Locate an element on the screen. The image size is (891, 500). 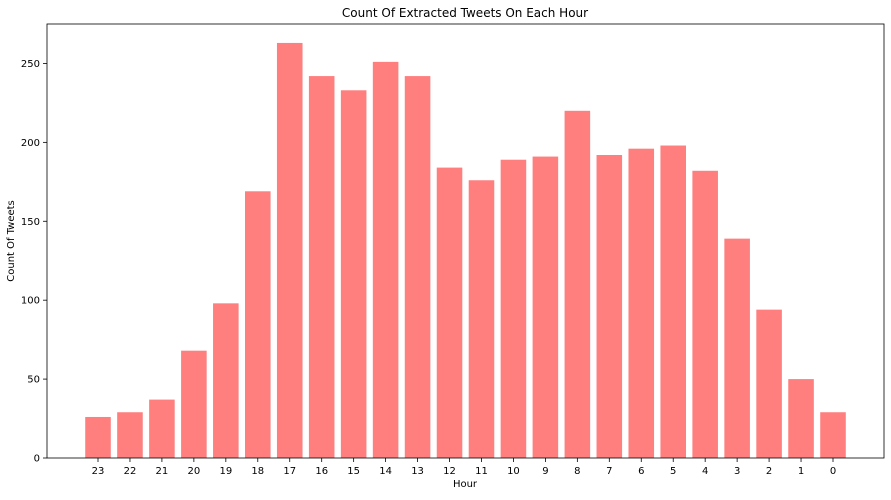
x-tick-label: 1 is located at coordinates (801, 471).